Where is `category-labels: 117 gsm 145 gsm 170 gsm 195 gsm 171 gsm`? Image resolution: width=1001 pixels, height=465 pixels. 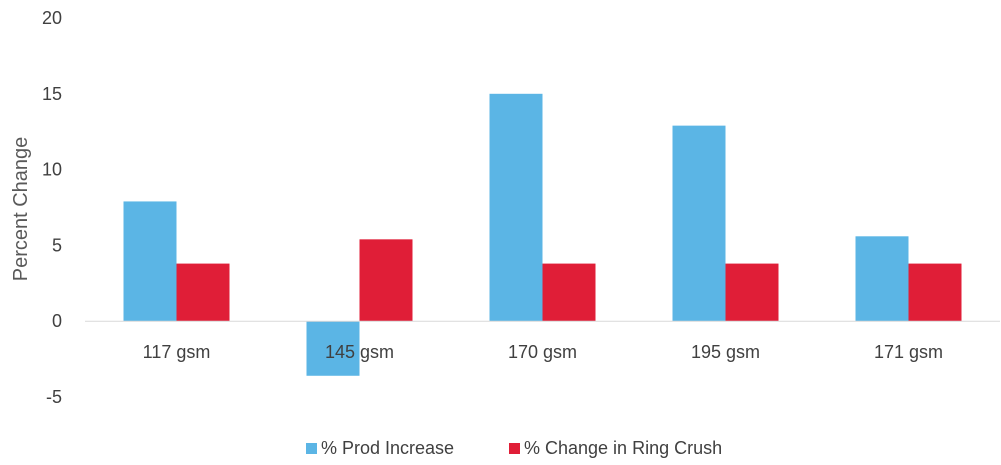
category-labels: 117 gsm 145 gsm 170 gsm 195 gsm 171 gsm is located at coordinates (543, 352).